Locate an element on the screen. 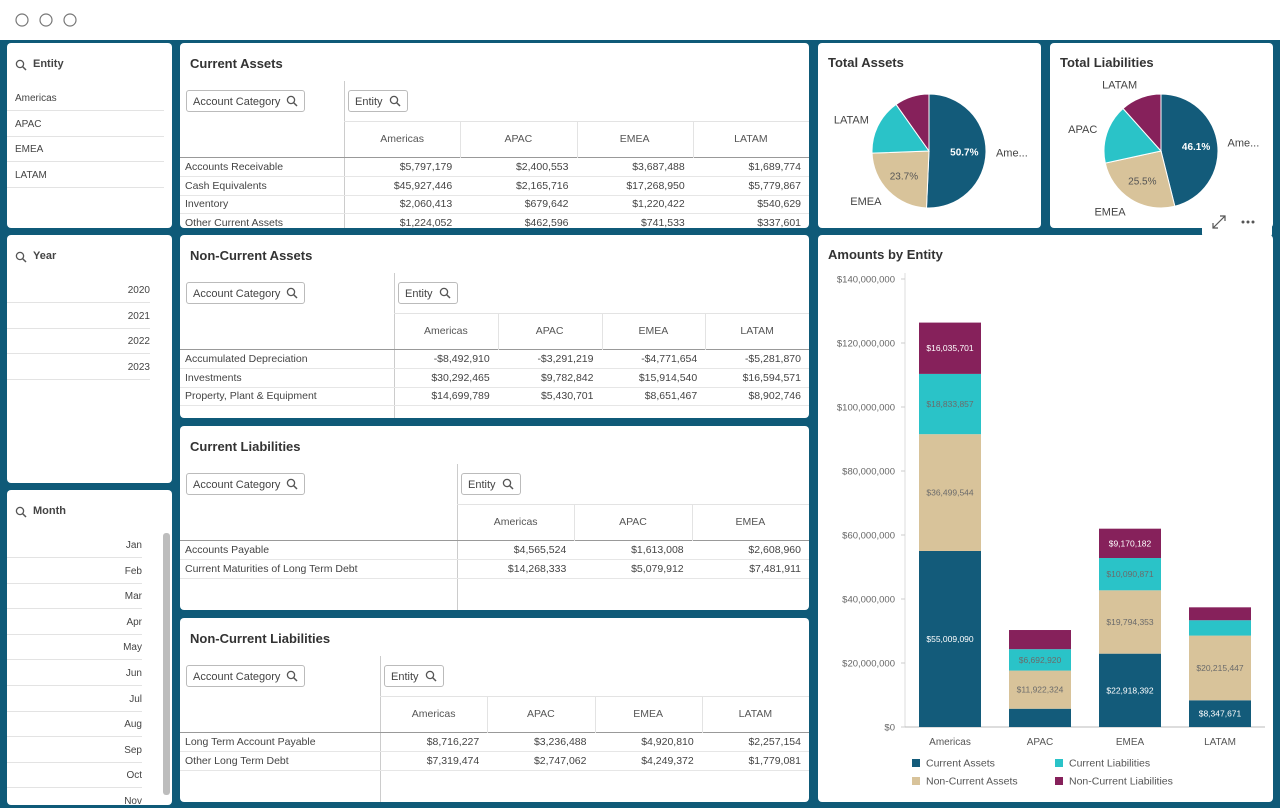 The height and width of the screenshot is (808, 1280). filter-item: Sep is located at coordinates (74, 750).